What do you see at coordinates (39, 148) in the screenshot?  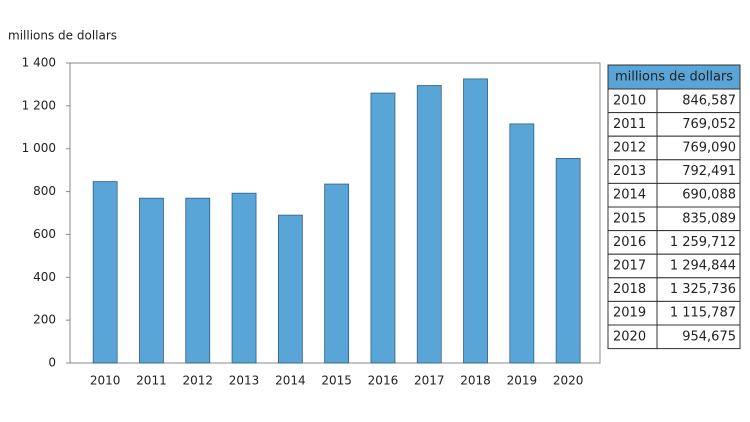 I see `y-tick-label: 1 000` at bounding box center [39, 148].